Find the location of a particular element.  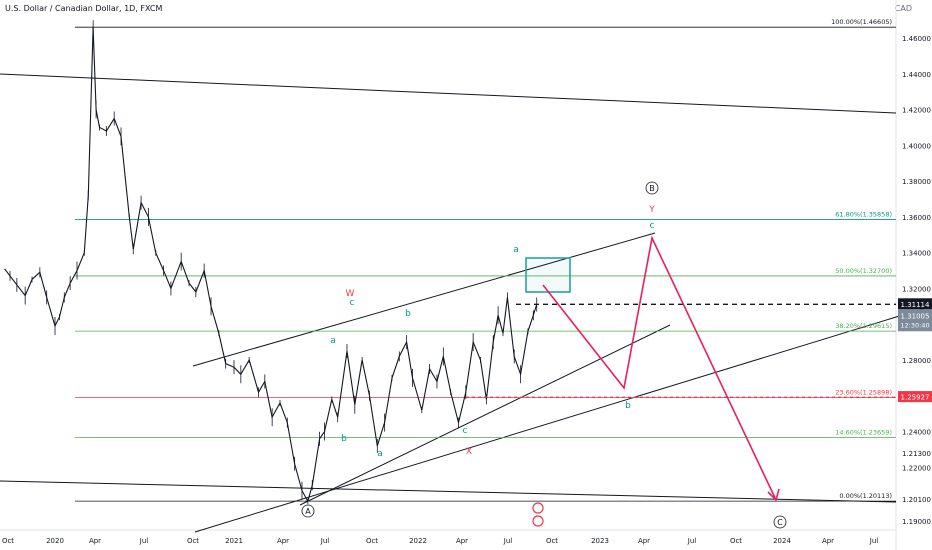

level-badge-text: 1.25927 is located at coordinates (915, 398).